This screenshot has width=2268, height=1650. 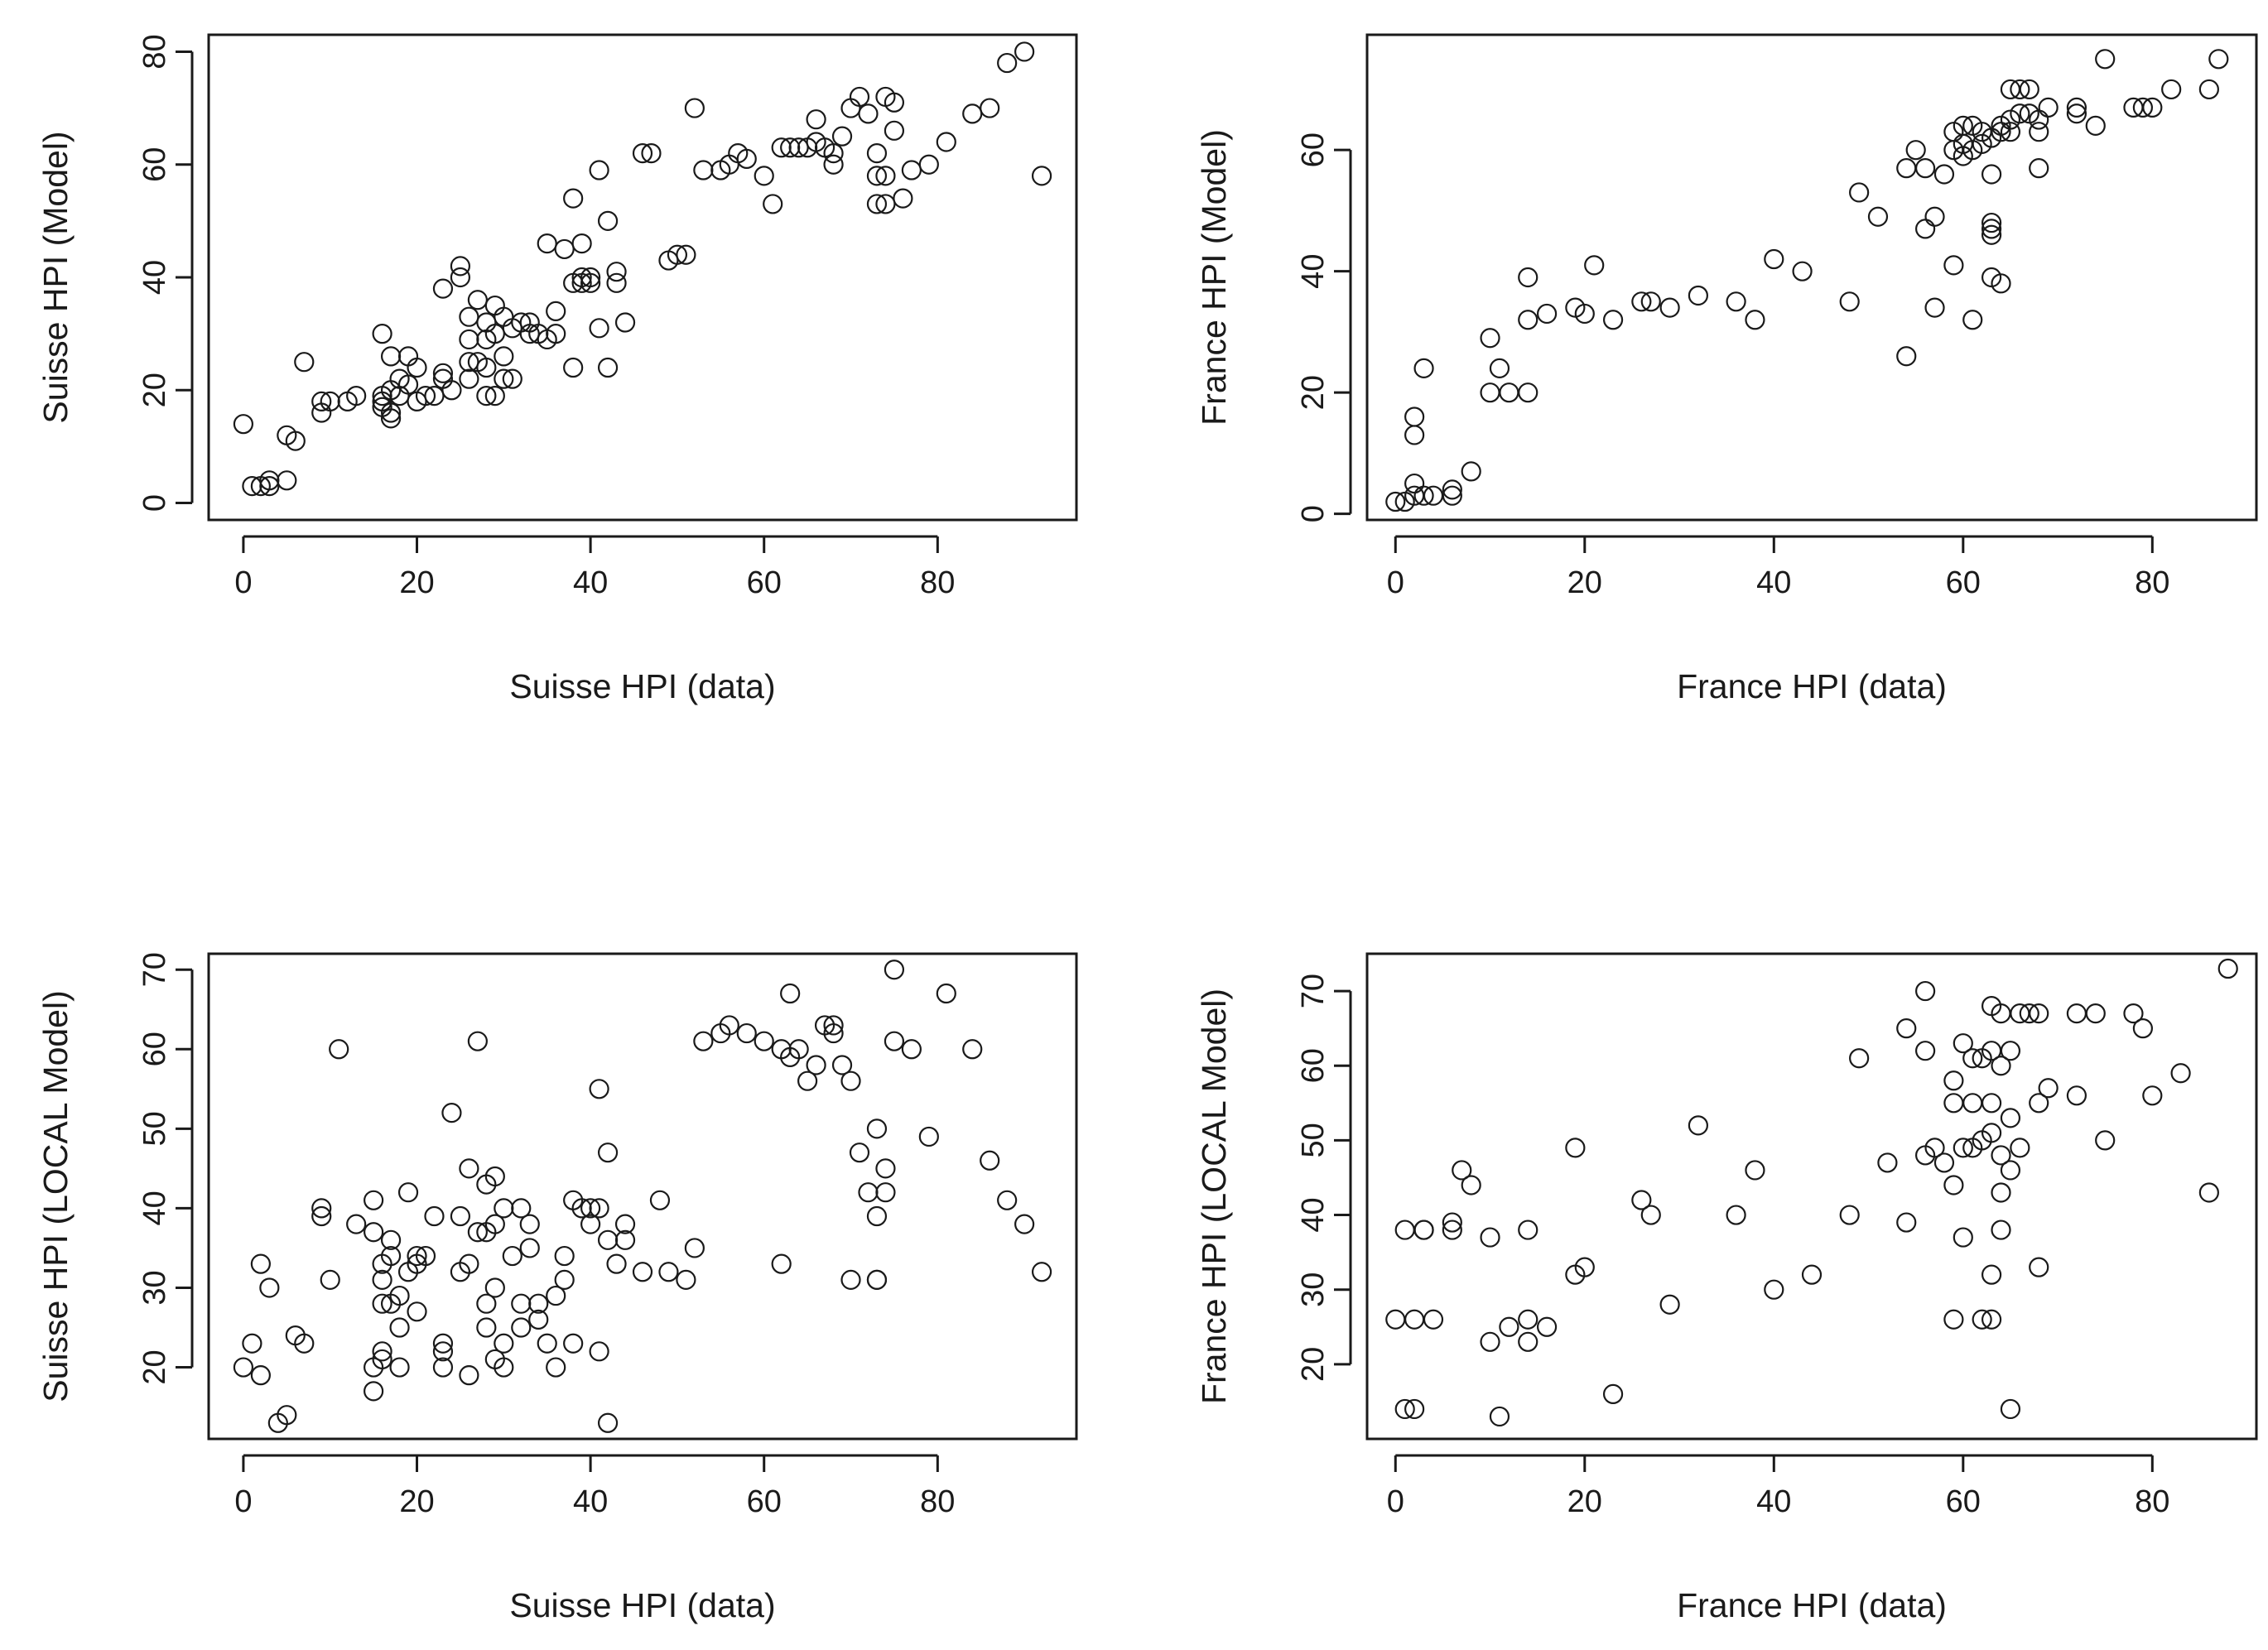 I want to click on y-tick-label: 0, so click(x=1313, y=513).